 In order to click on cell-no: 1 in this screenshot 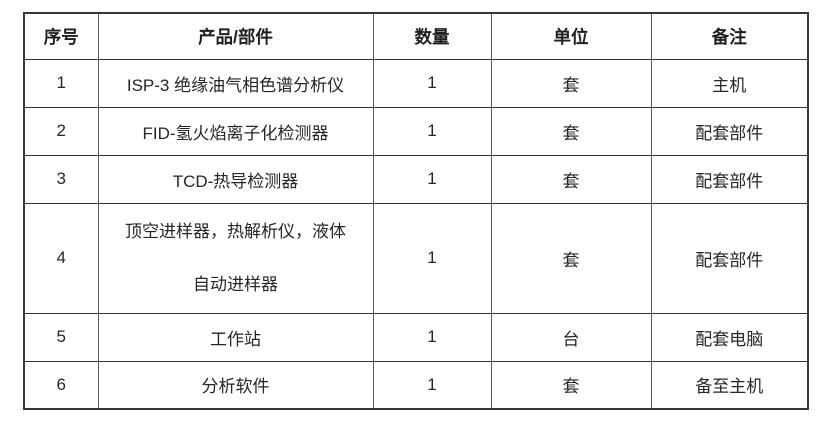, I will do `click(61, 83)`.